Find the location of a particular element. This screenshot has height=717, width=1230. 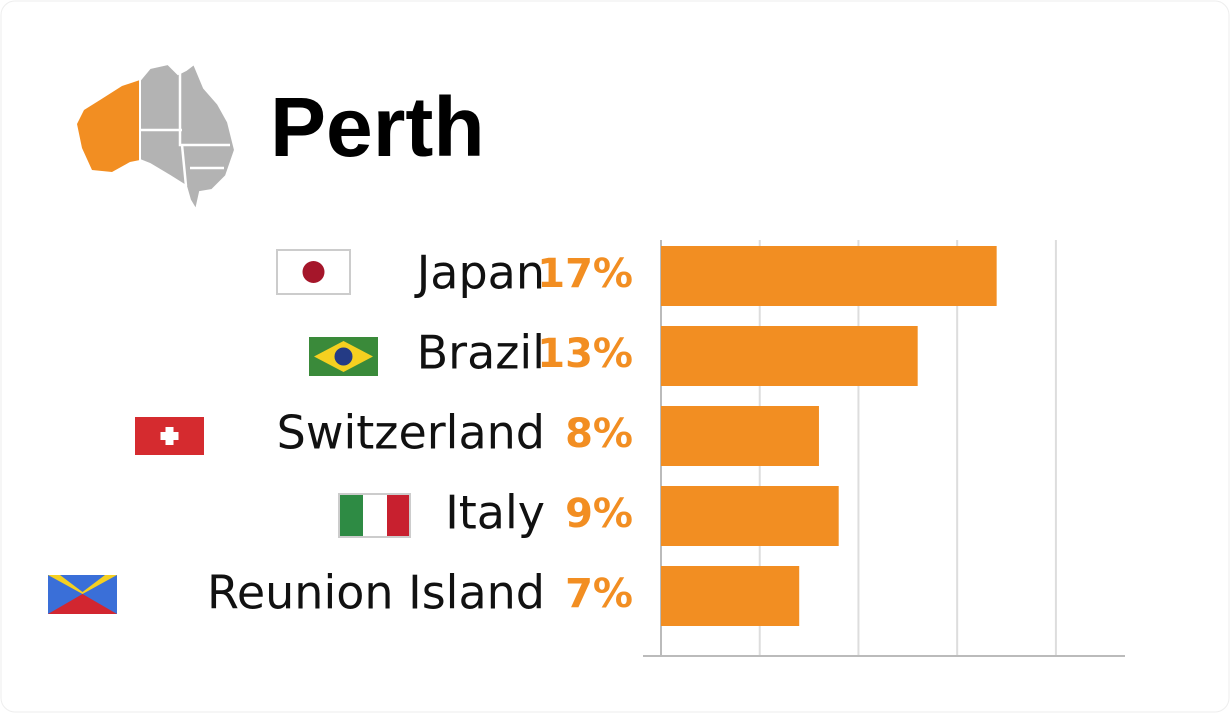

australia-map is located at coordinates (157, 137).